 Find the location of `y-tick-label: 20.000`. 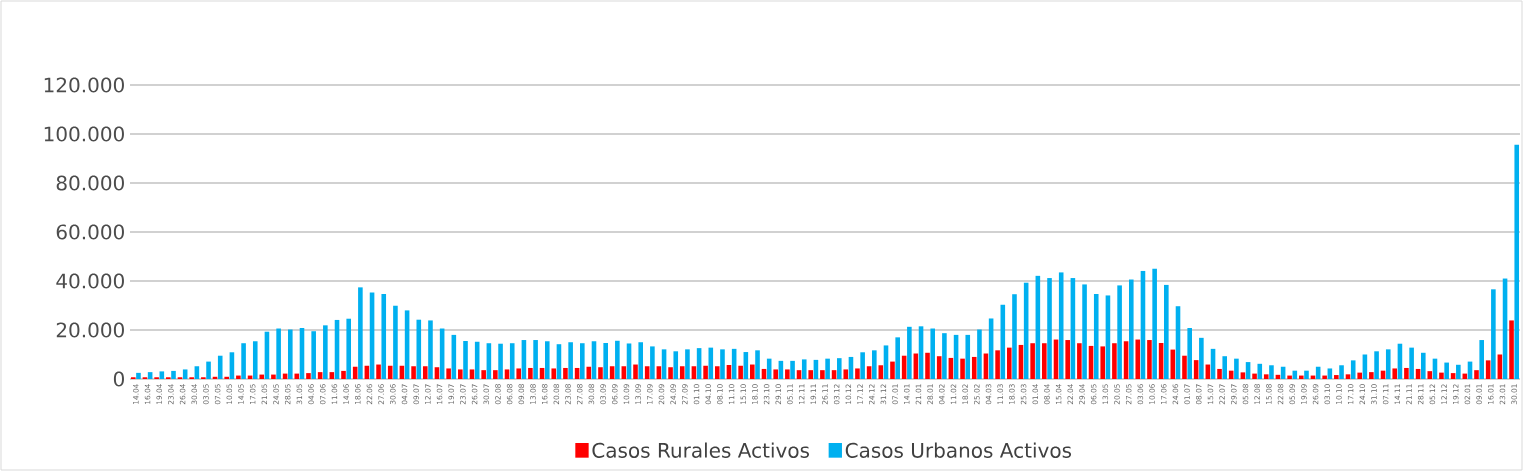

y-tick-label: 20.000 is located at coordinates (90, 330).